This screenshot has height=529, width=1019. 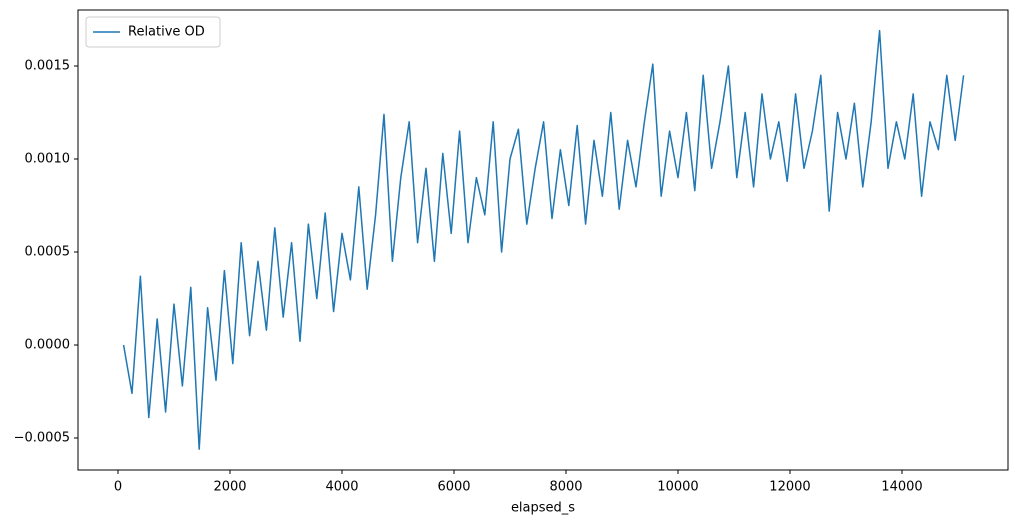 I want to click on y-tick-label: 0.0015, so click(x=48, y=66).